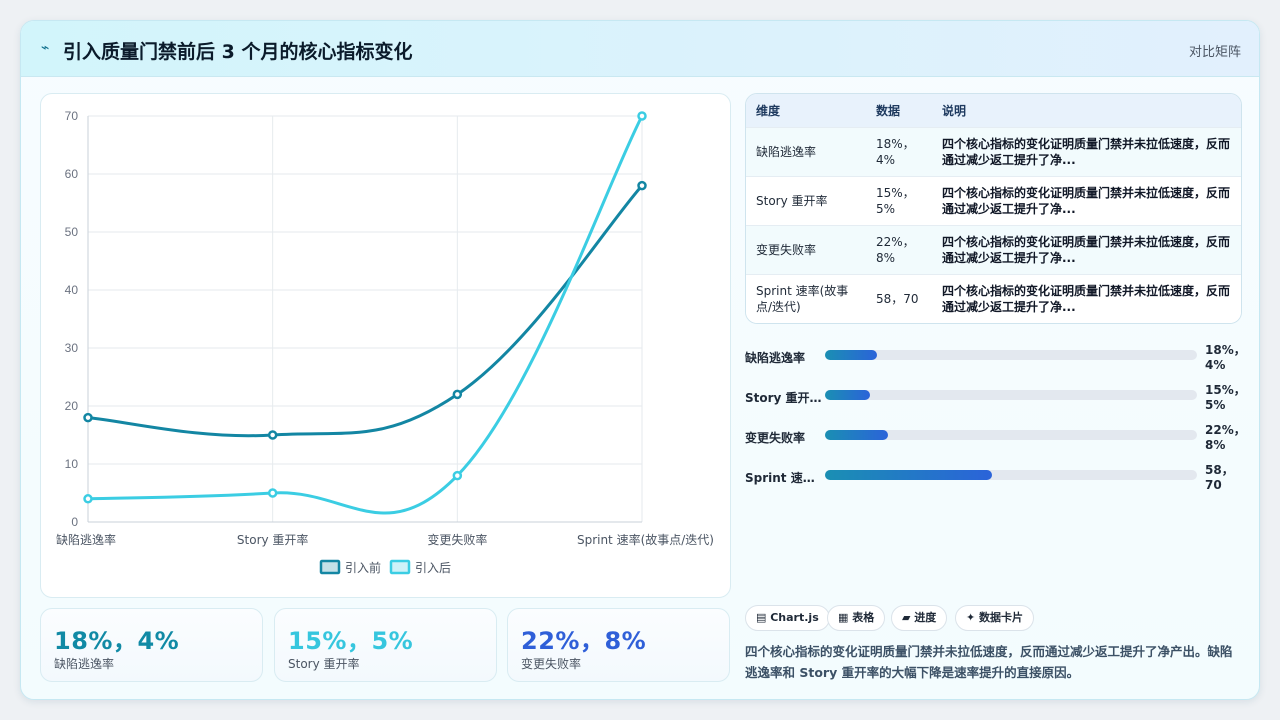  What do you see at coordinates (72, 348) in the screenshot?
I see `y-tick-label: 30` at bounding box center [72, 348].